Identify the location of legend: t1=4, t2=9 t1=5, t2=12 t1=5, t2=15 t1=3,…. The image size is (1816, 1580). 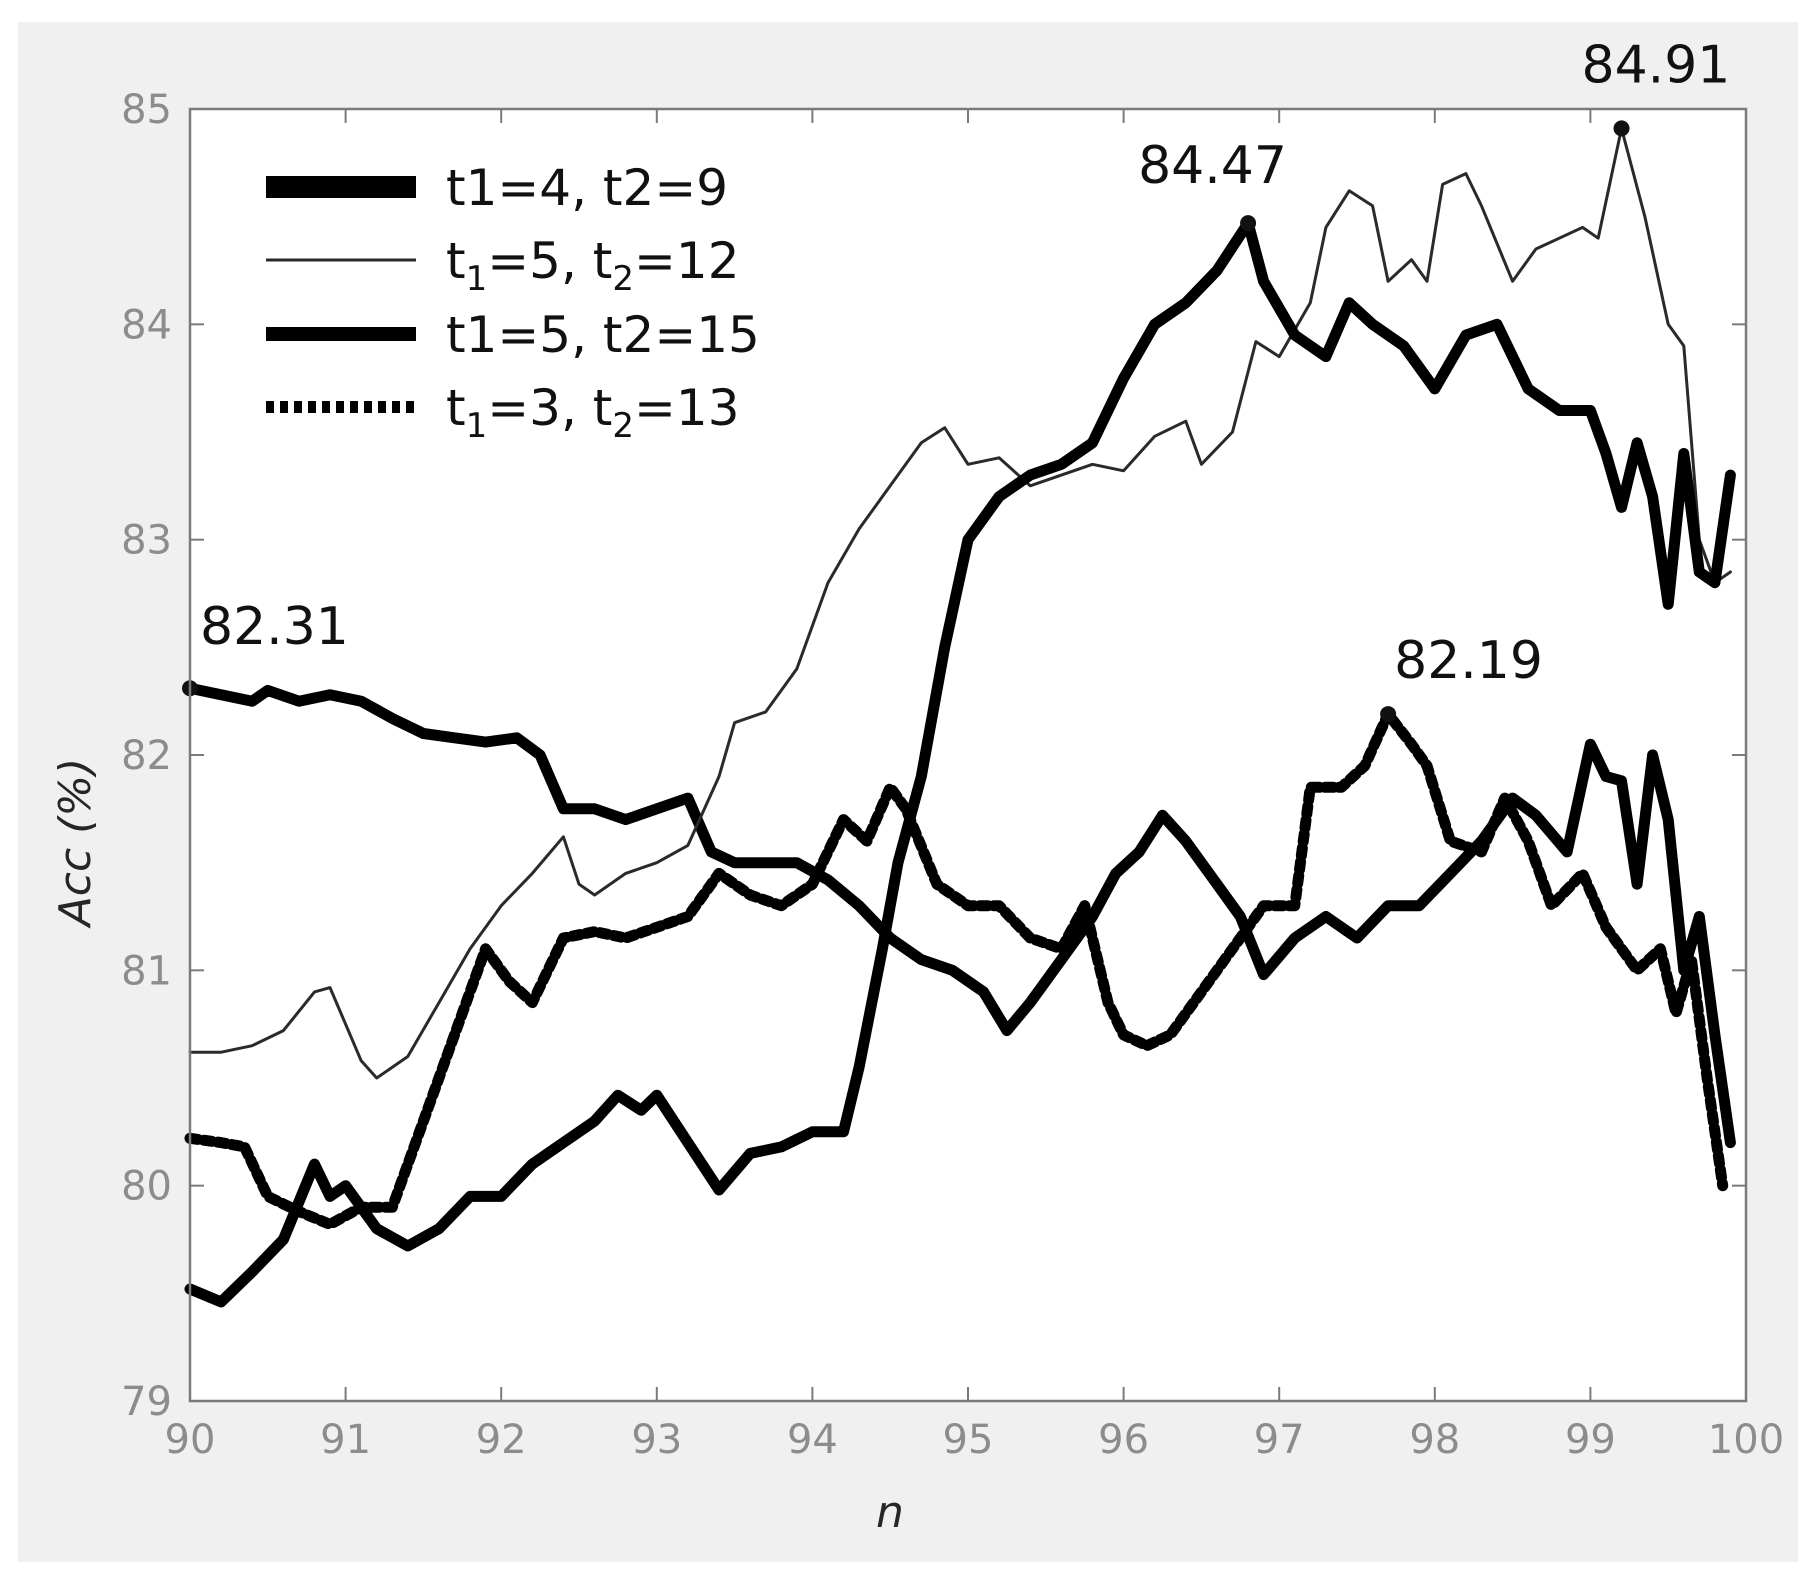
(513, 302).